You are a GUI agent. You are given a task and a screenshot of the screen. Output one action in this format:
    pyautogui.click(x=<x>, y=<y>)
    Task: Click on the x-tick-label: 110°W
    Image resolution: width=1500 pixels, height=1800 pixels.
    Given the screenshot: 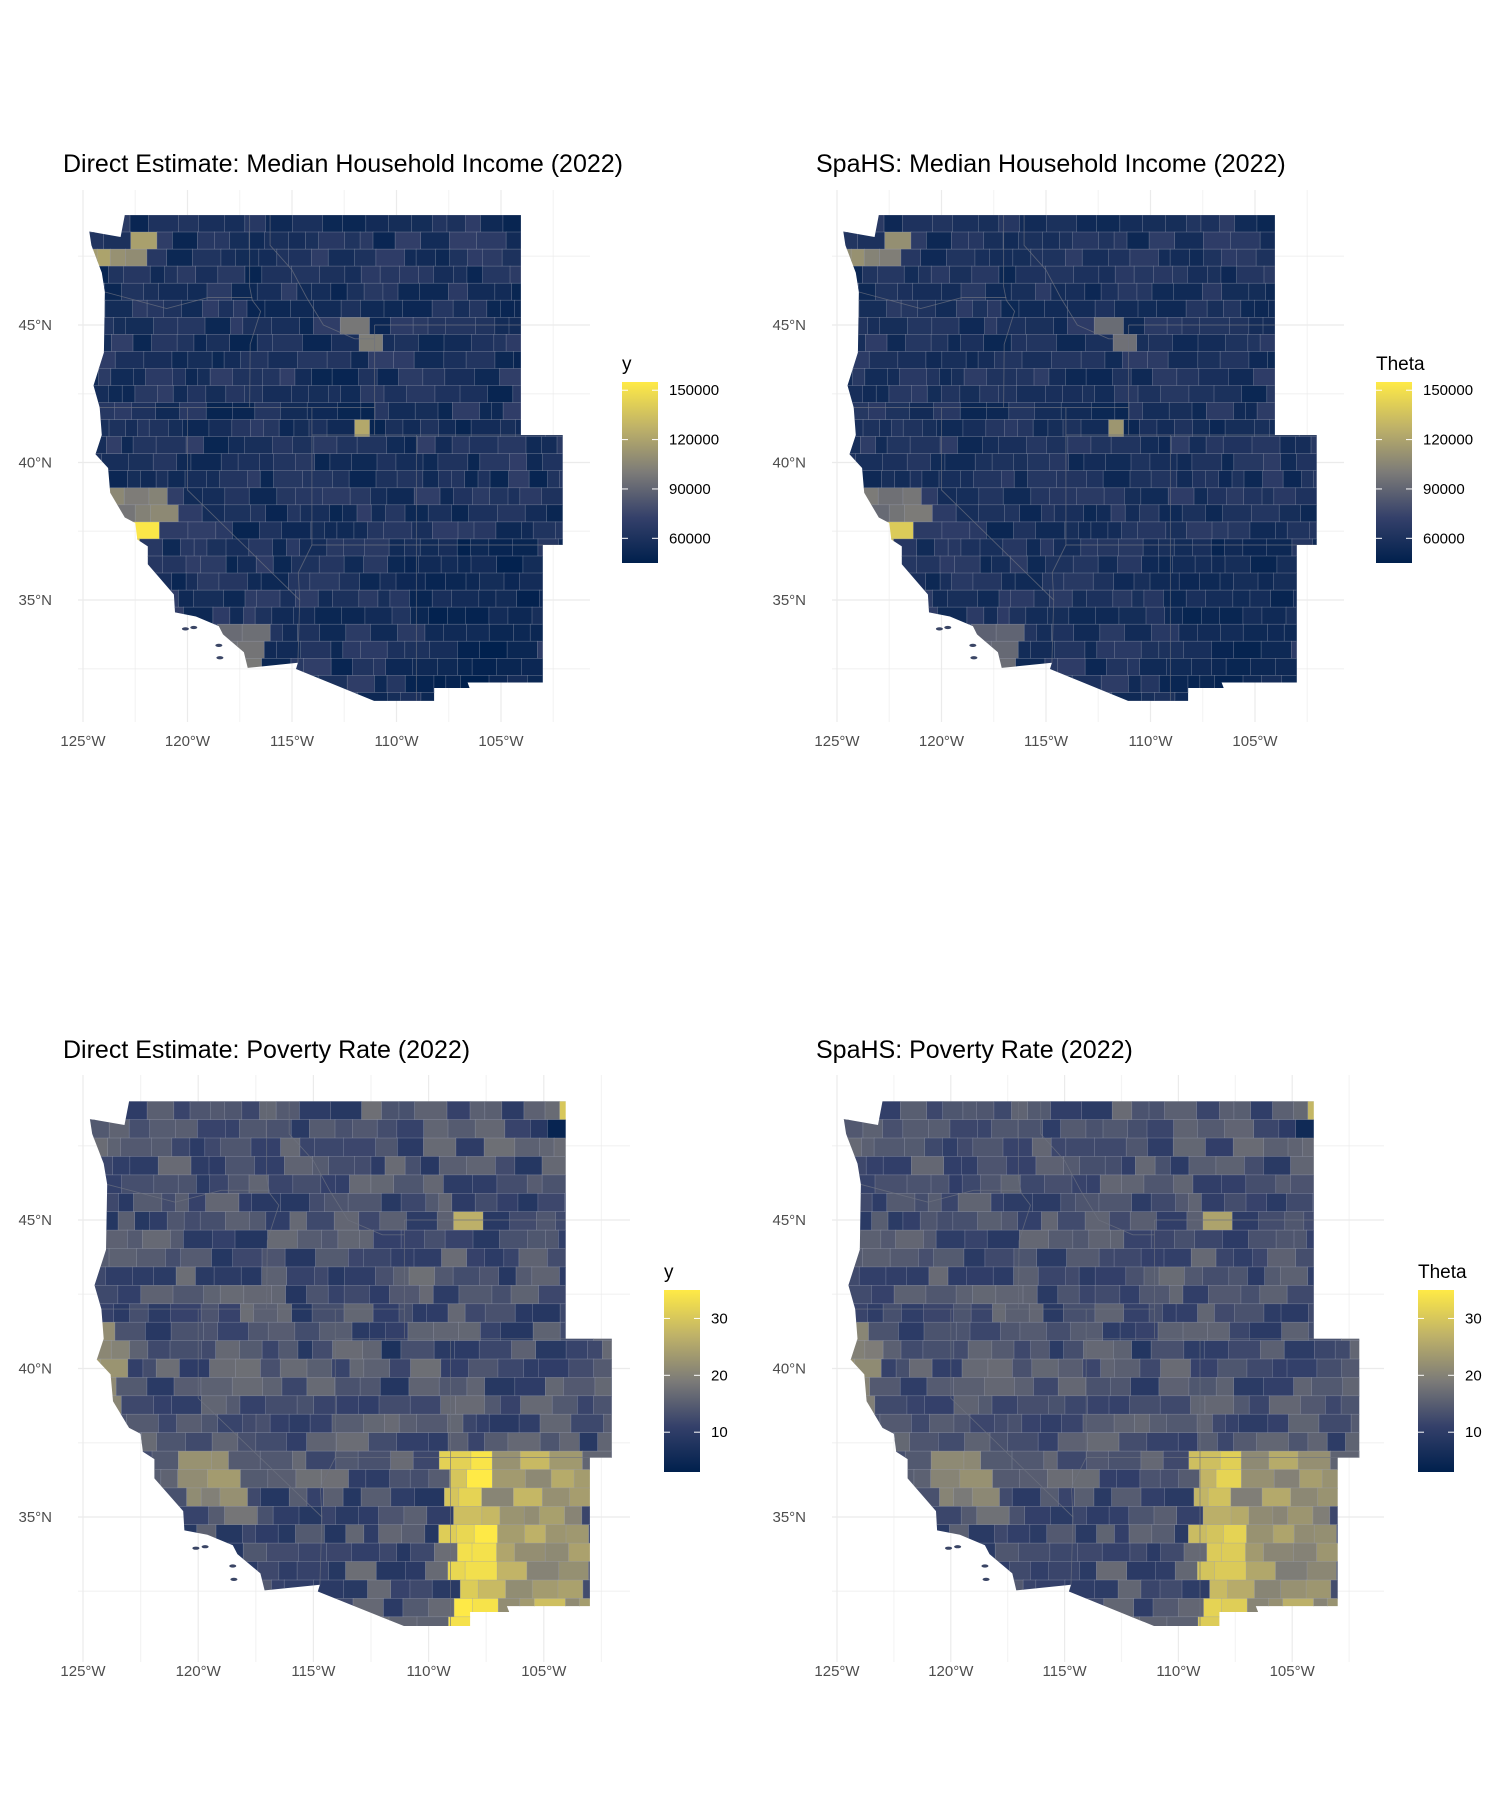 What is the action you would take?
    pyautogui.click(x=1178, y=1671)
    